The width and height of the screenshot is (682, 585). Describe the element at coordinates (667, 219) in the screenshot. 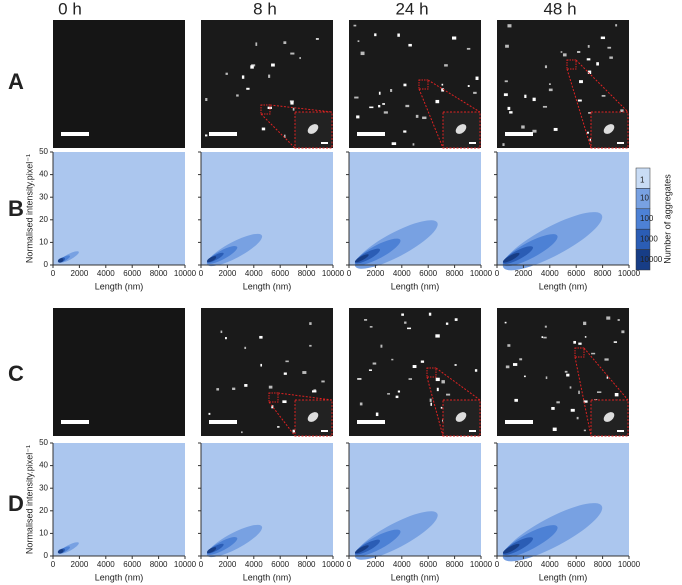

I see `colorbar-title: Number of aggregates` at that location.